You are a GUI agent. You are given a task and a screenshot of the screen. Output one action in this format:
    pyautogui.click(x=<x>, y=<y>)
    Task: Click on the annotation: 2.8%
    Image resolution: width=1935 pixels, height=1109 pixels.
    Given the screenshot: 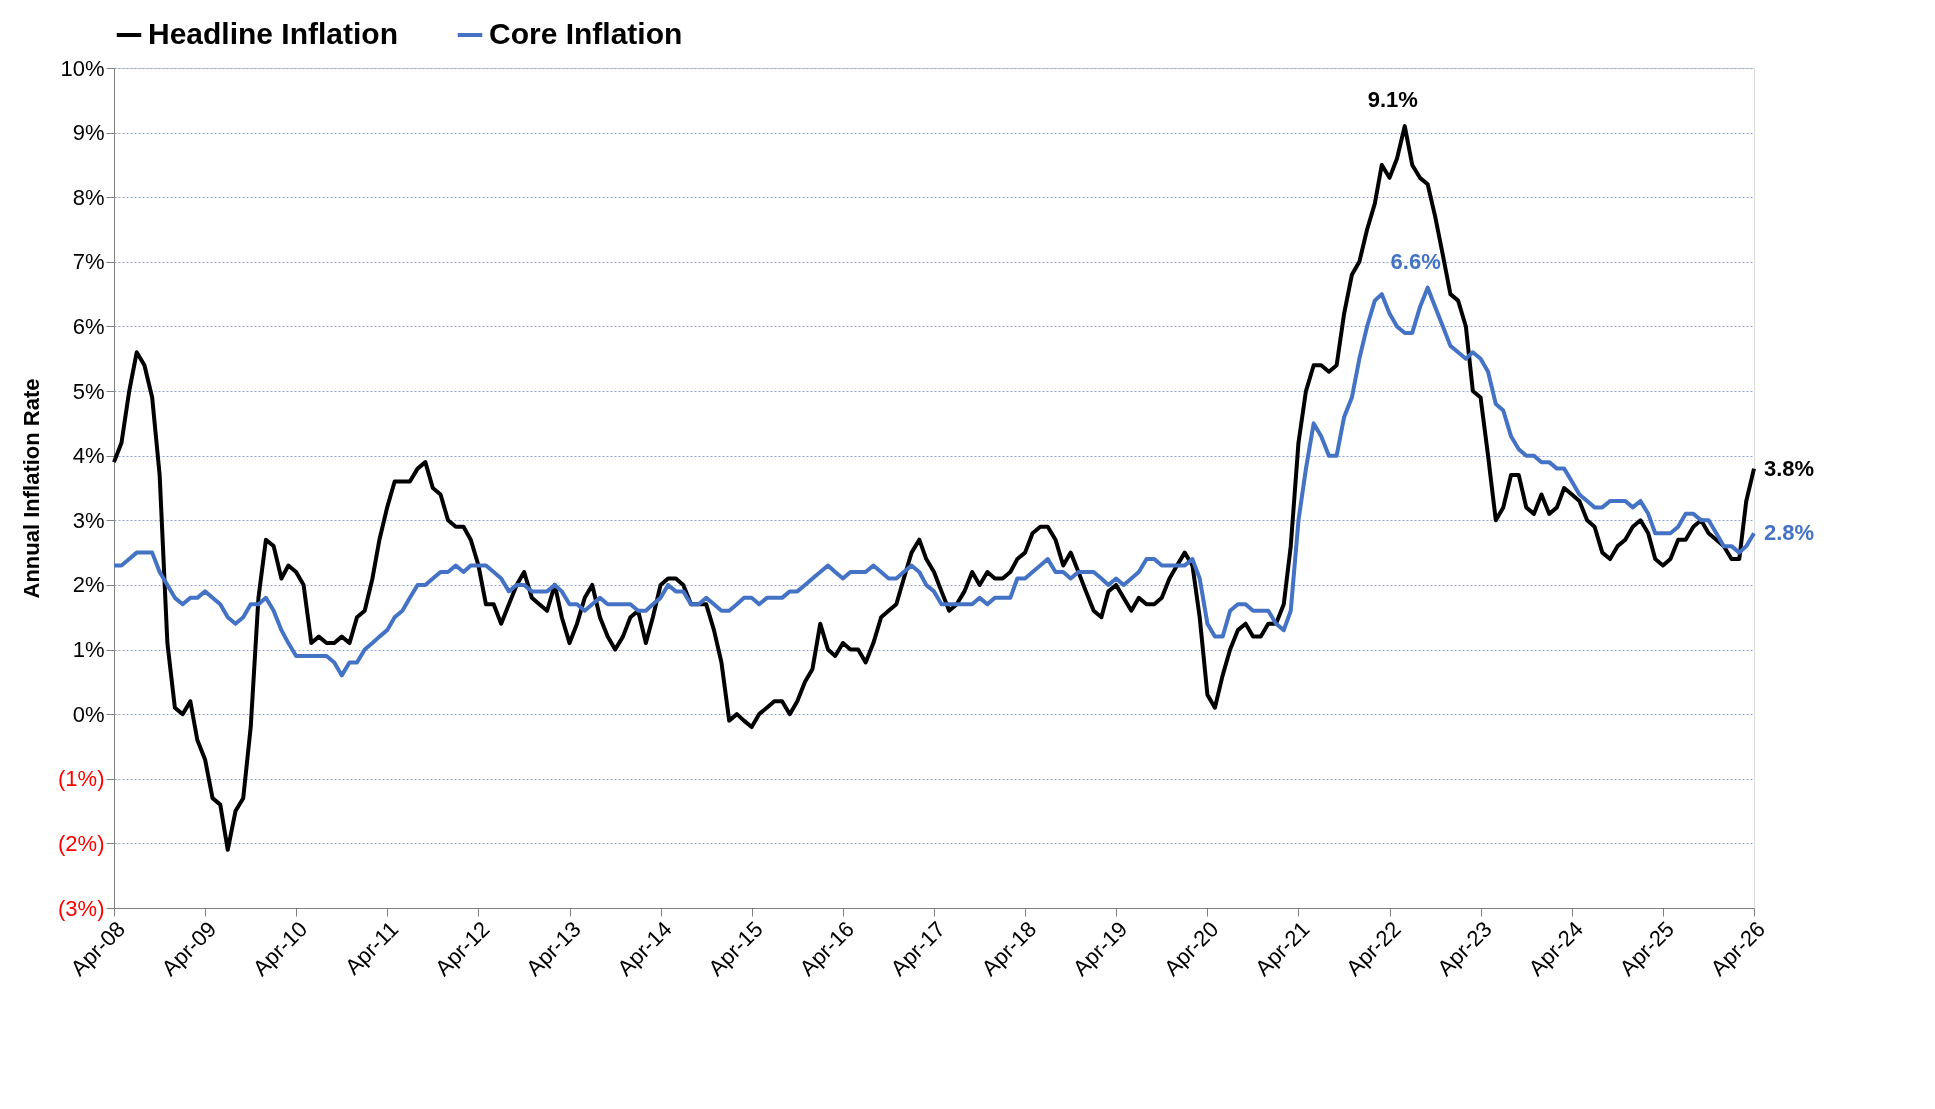 What is the action you would take?
    pyautogui.click(x=1789, y=533)
    